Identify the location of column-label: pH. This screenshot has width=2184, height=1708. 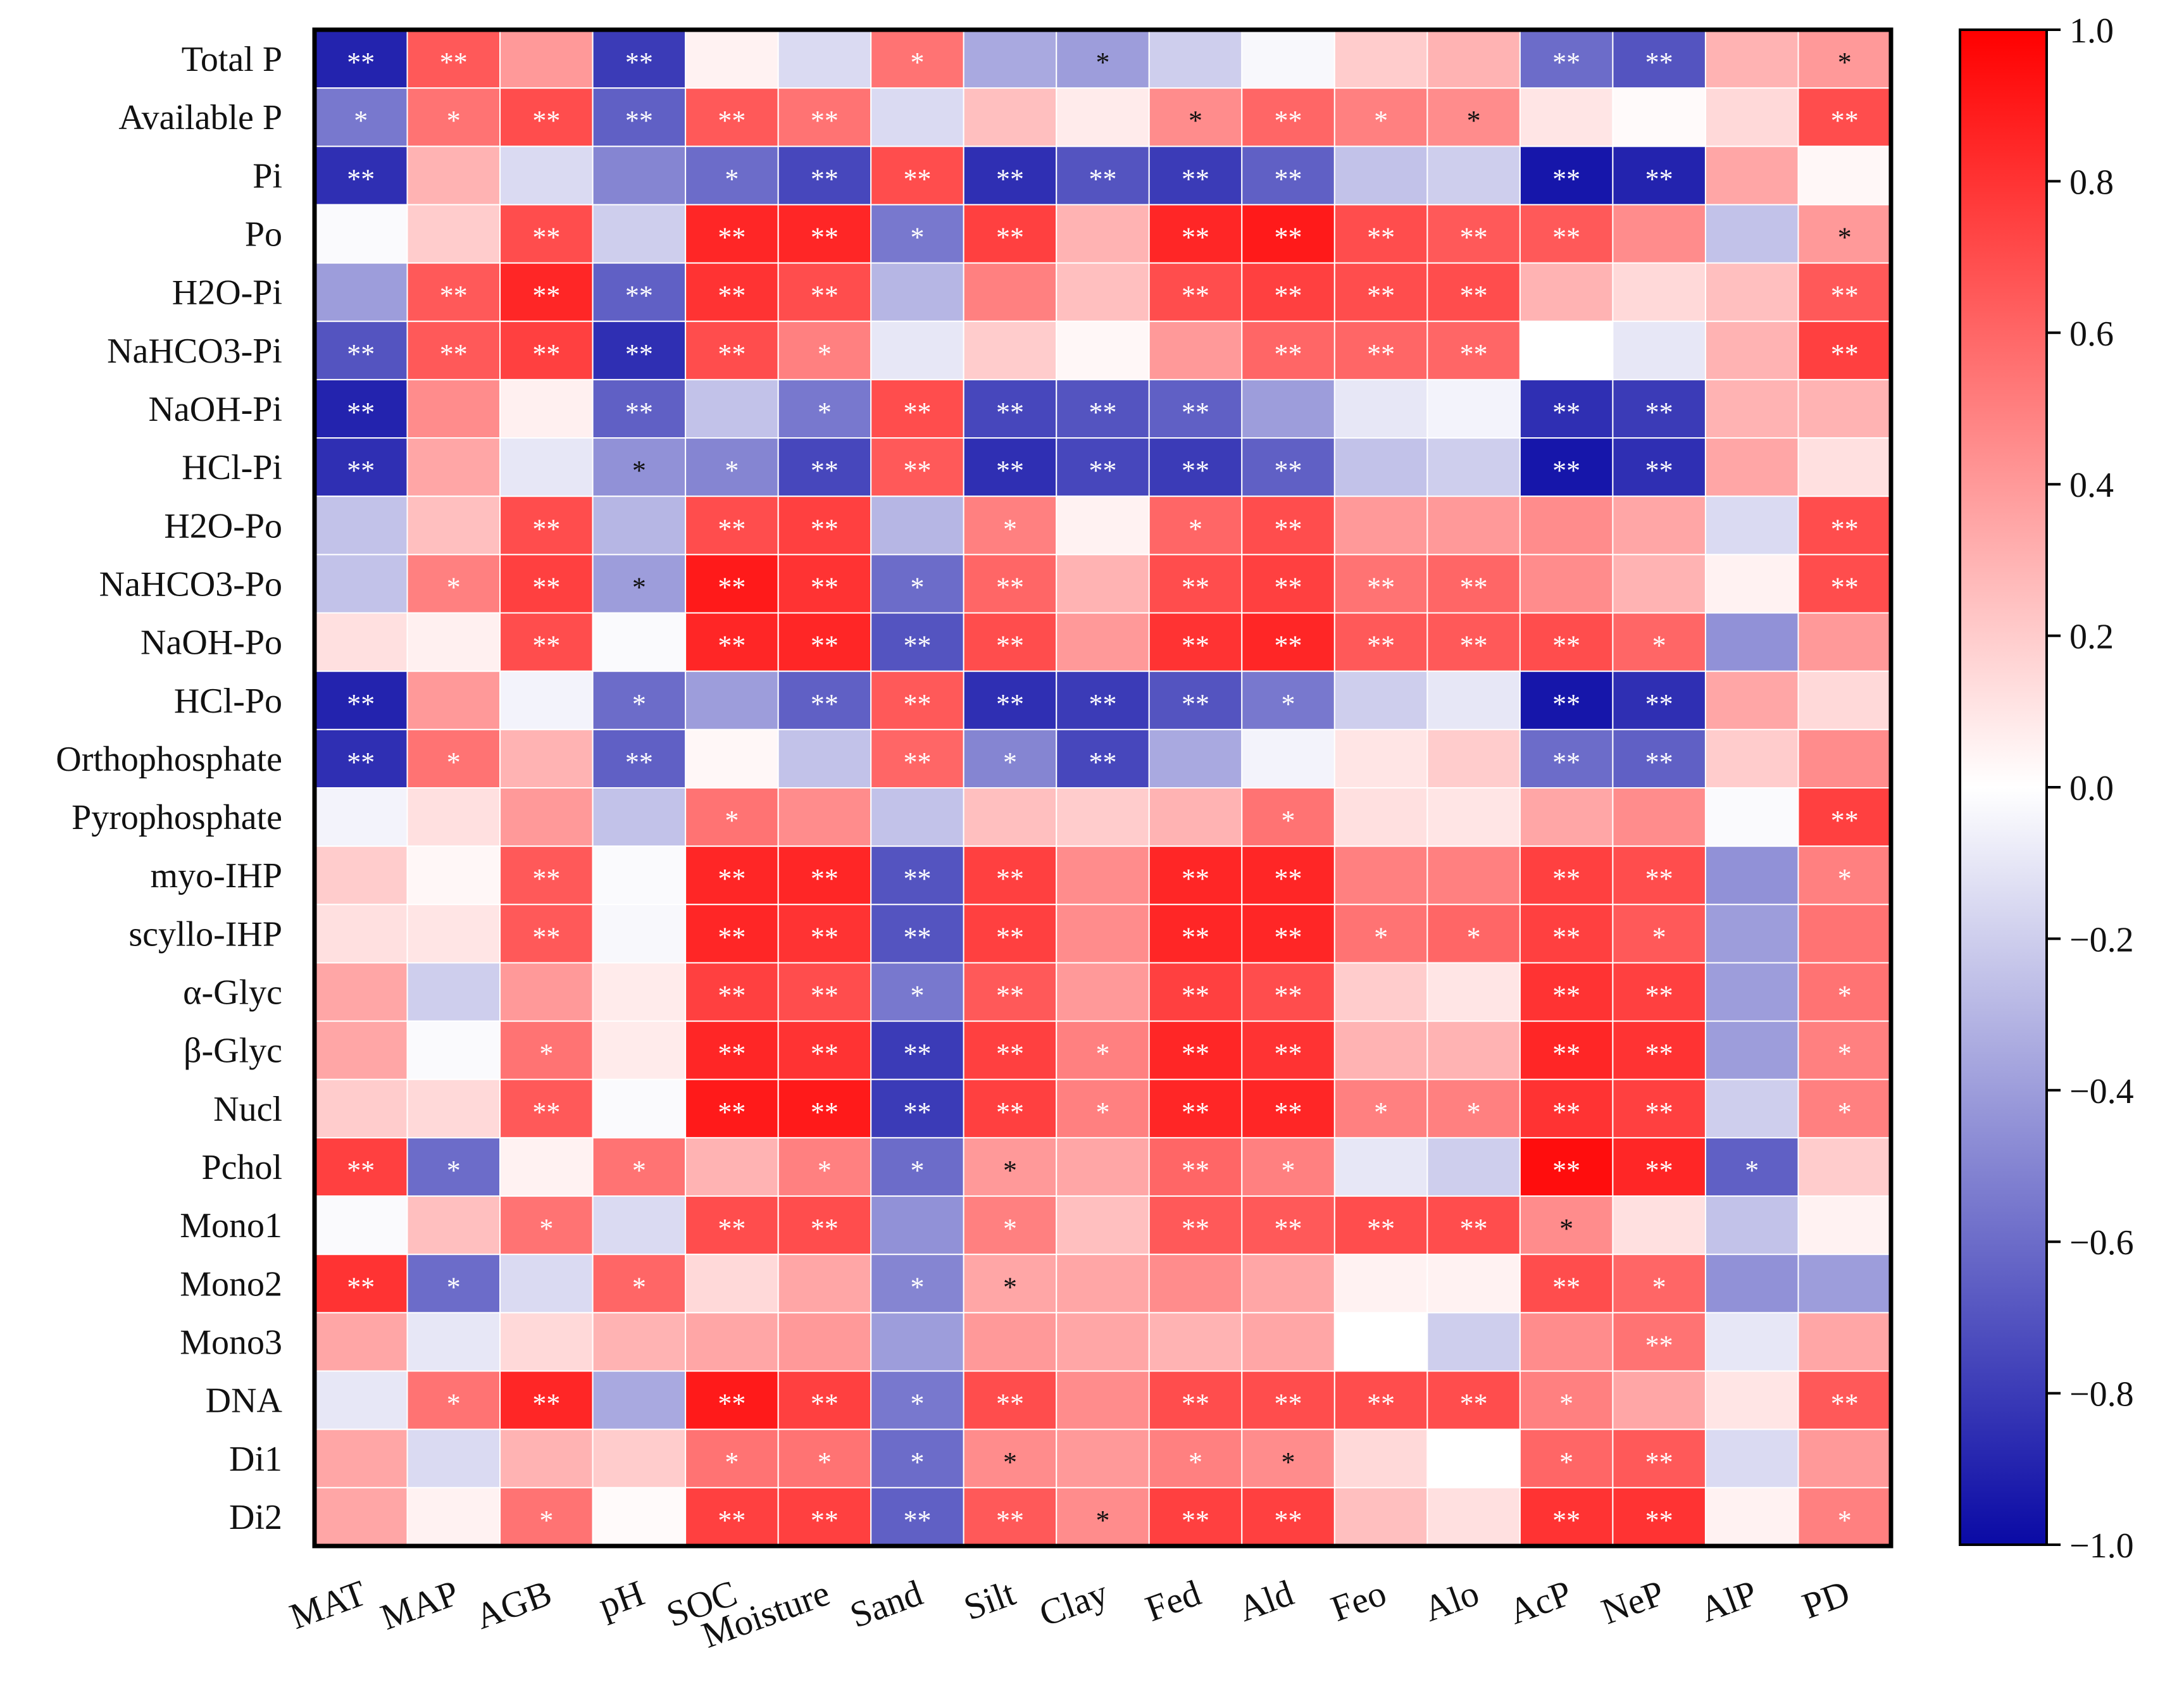
(621, 1599).